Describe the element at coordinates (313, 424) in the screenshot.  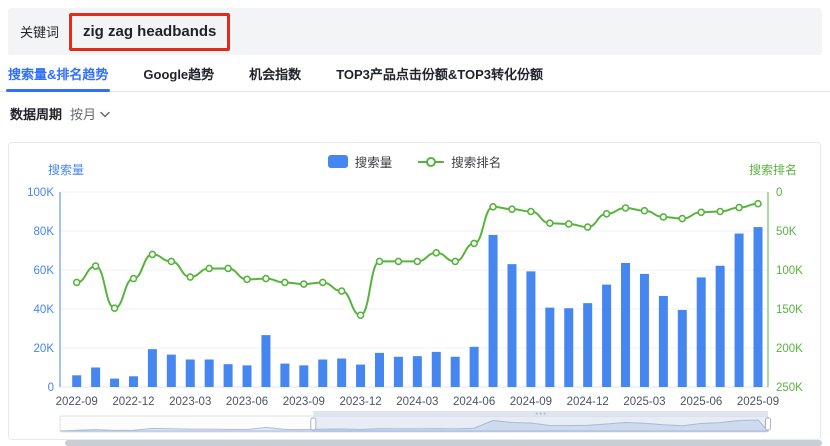
I see `datazoom-left-handle` at that location.